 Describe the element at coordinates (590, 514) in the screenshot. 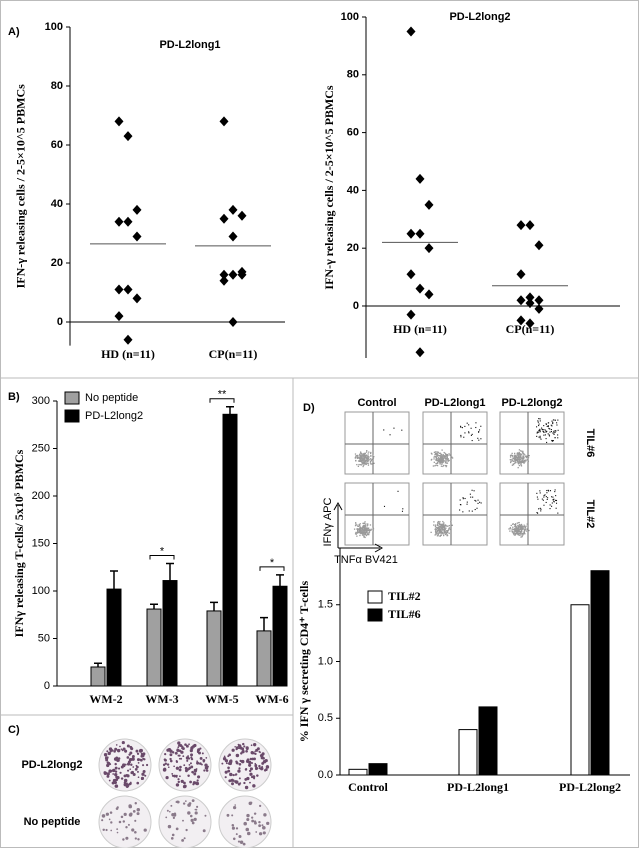

I see `row-label: TIL#2` at that location.